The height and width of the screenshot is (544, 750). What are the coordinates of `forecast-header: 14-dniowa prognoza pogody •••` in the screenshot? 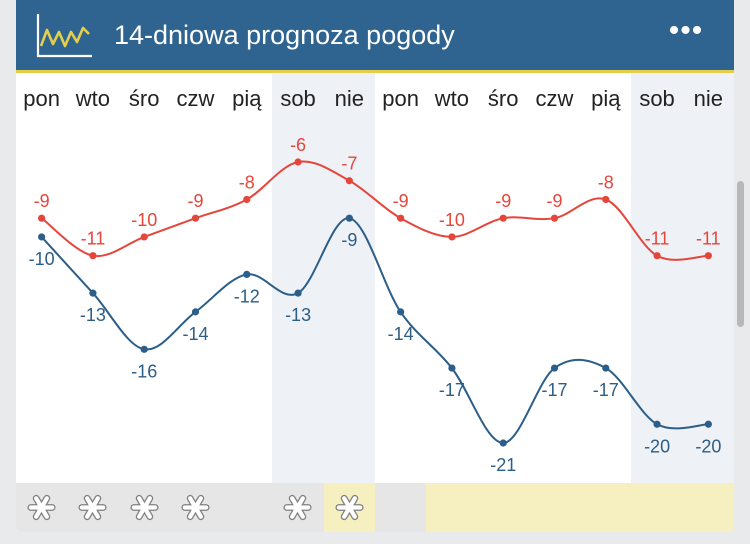 It's located at (375, 36).